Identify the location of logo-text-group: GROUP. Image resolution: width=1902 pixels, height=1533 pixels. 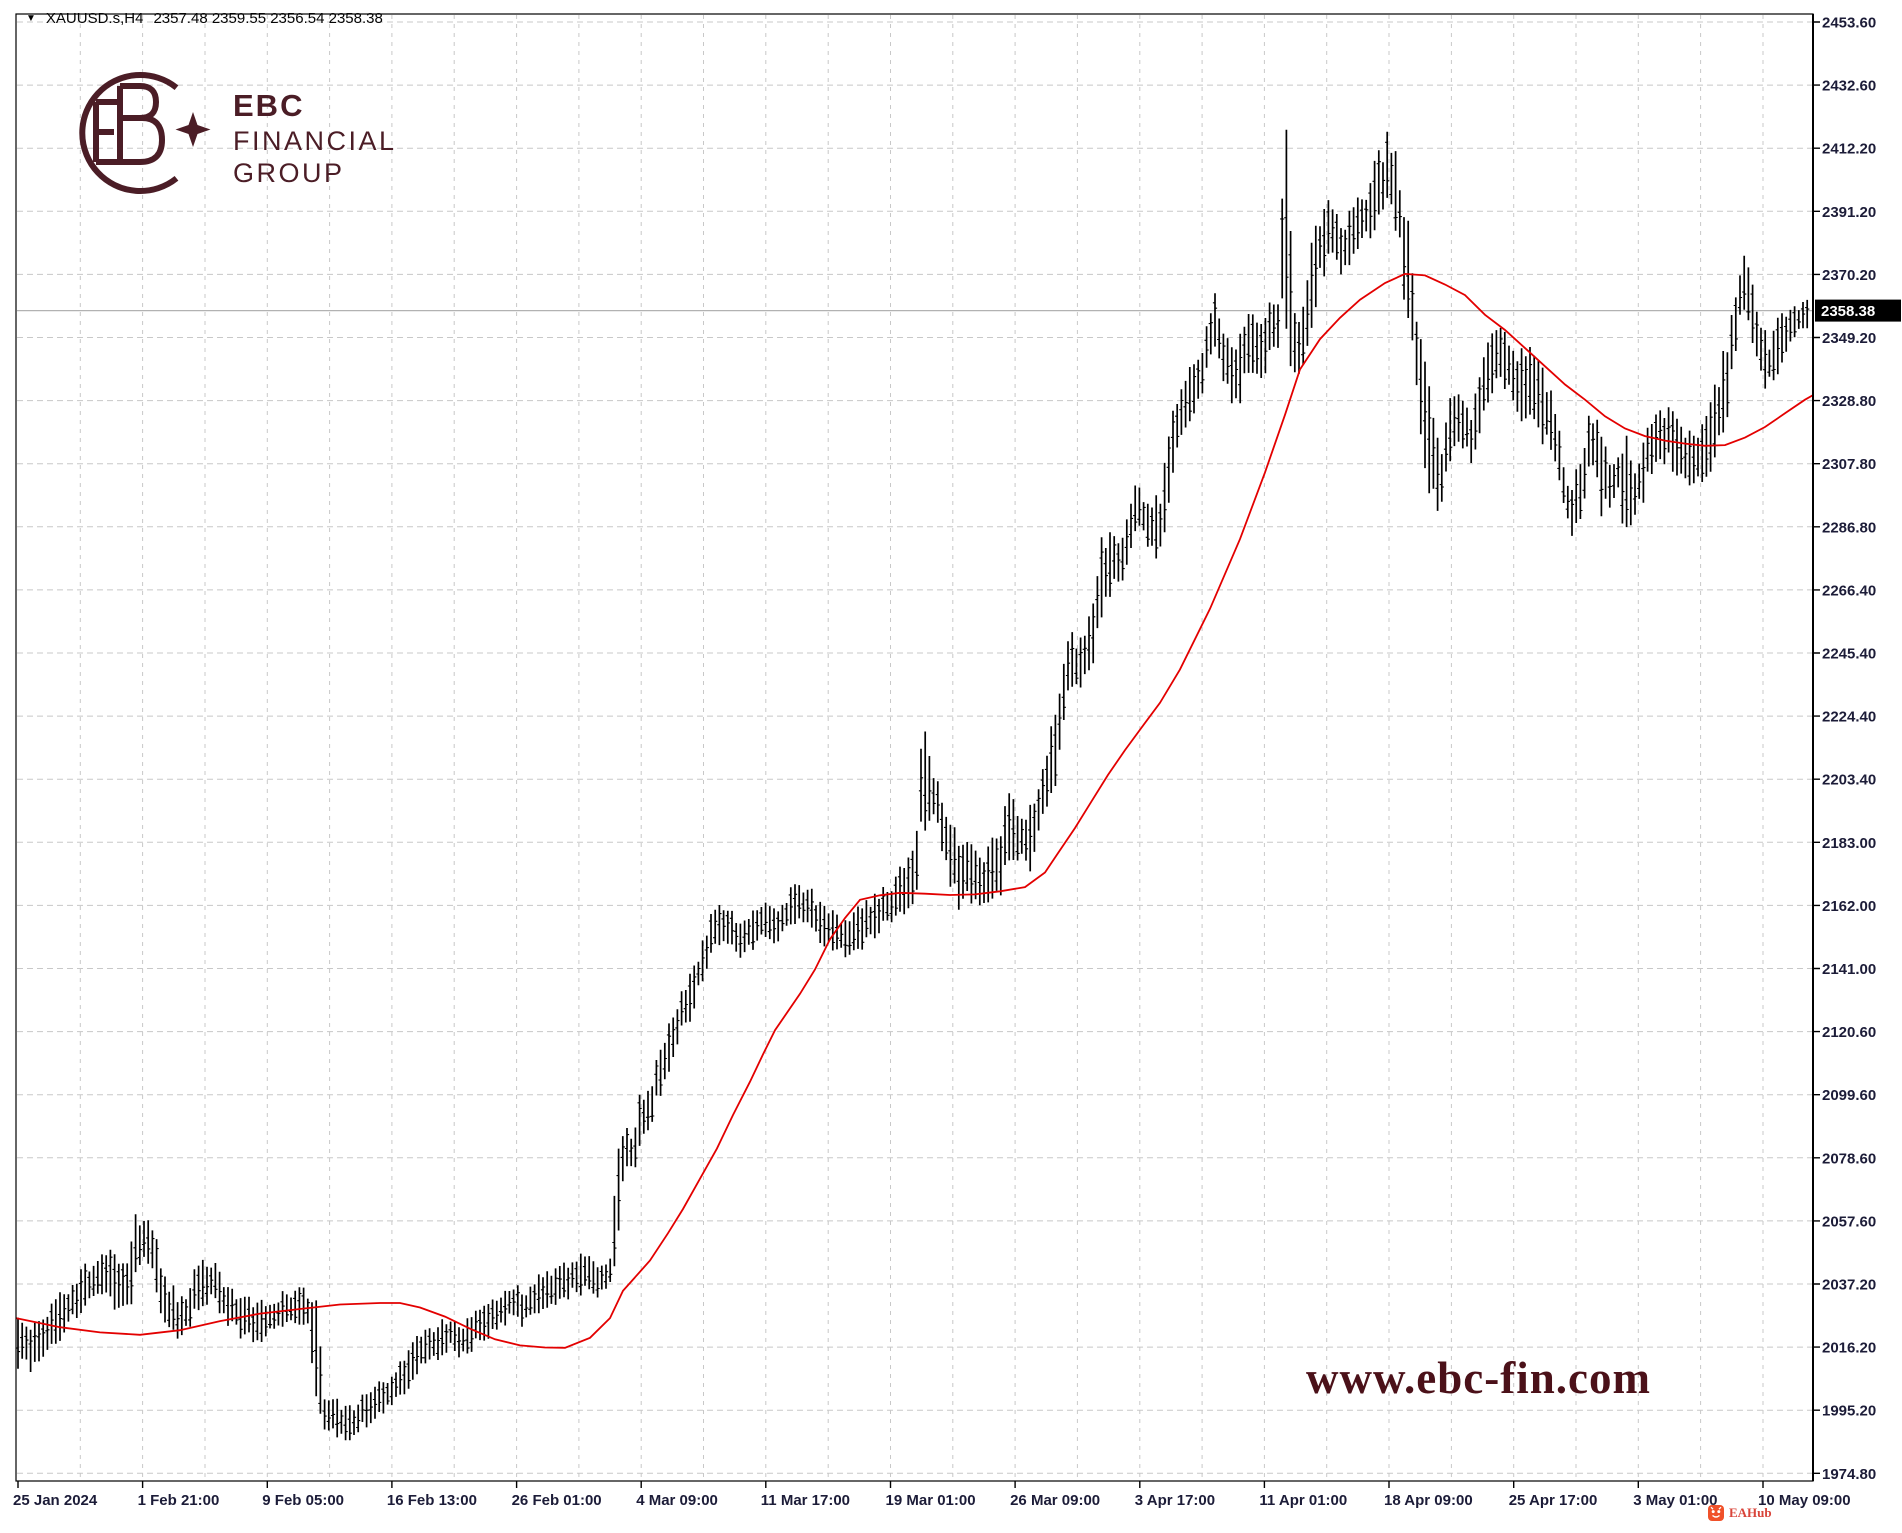
(289, 173).